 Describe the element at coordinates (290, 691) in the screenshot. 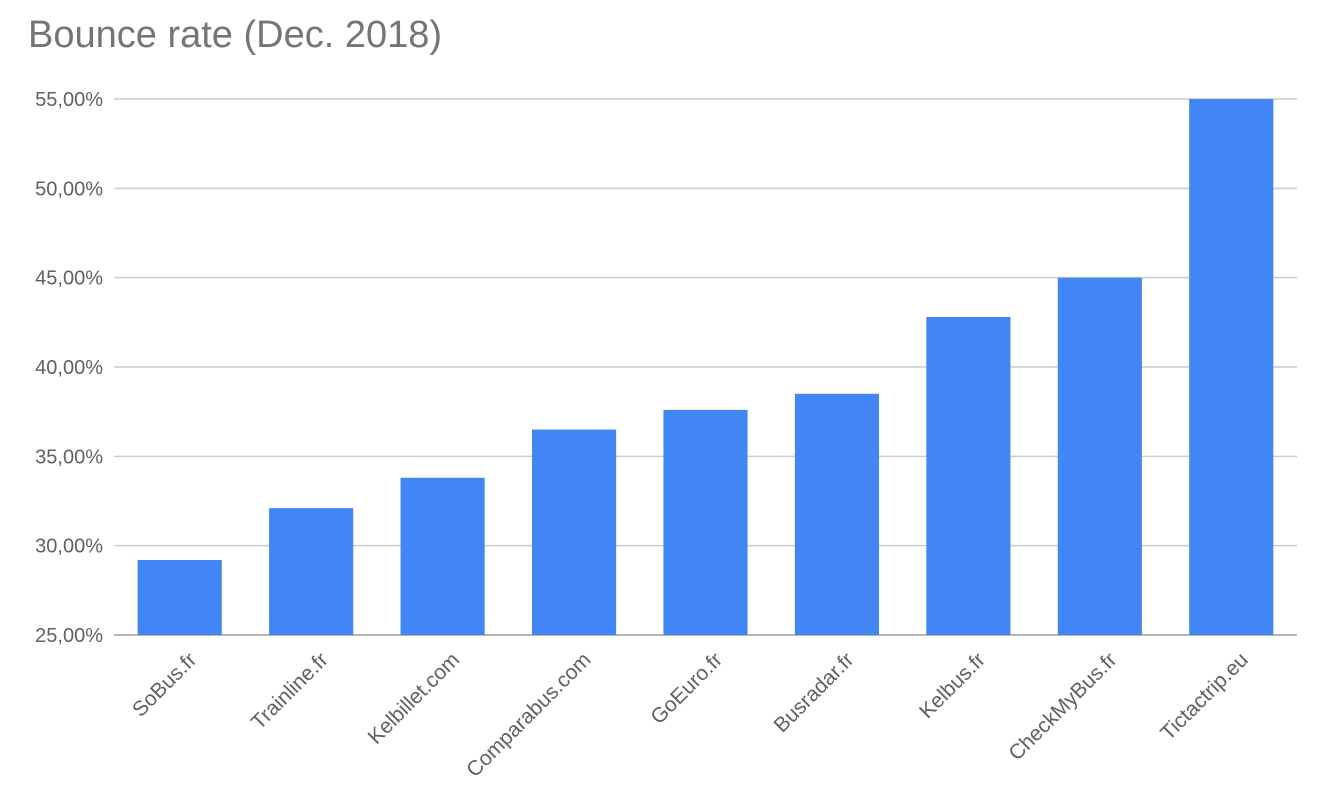

I see `x-category-label: Trainline.fr` at that location.